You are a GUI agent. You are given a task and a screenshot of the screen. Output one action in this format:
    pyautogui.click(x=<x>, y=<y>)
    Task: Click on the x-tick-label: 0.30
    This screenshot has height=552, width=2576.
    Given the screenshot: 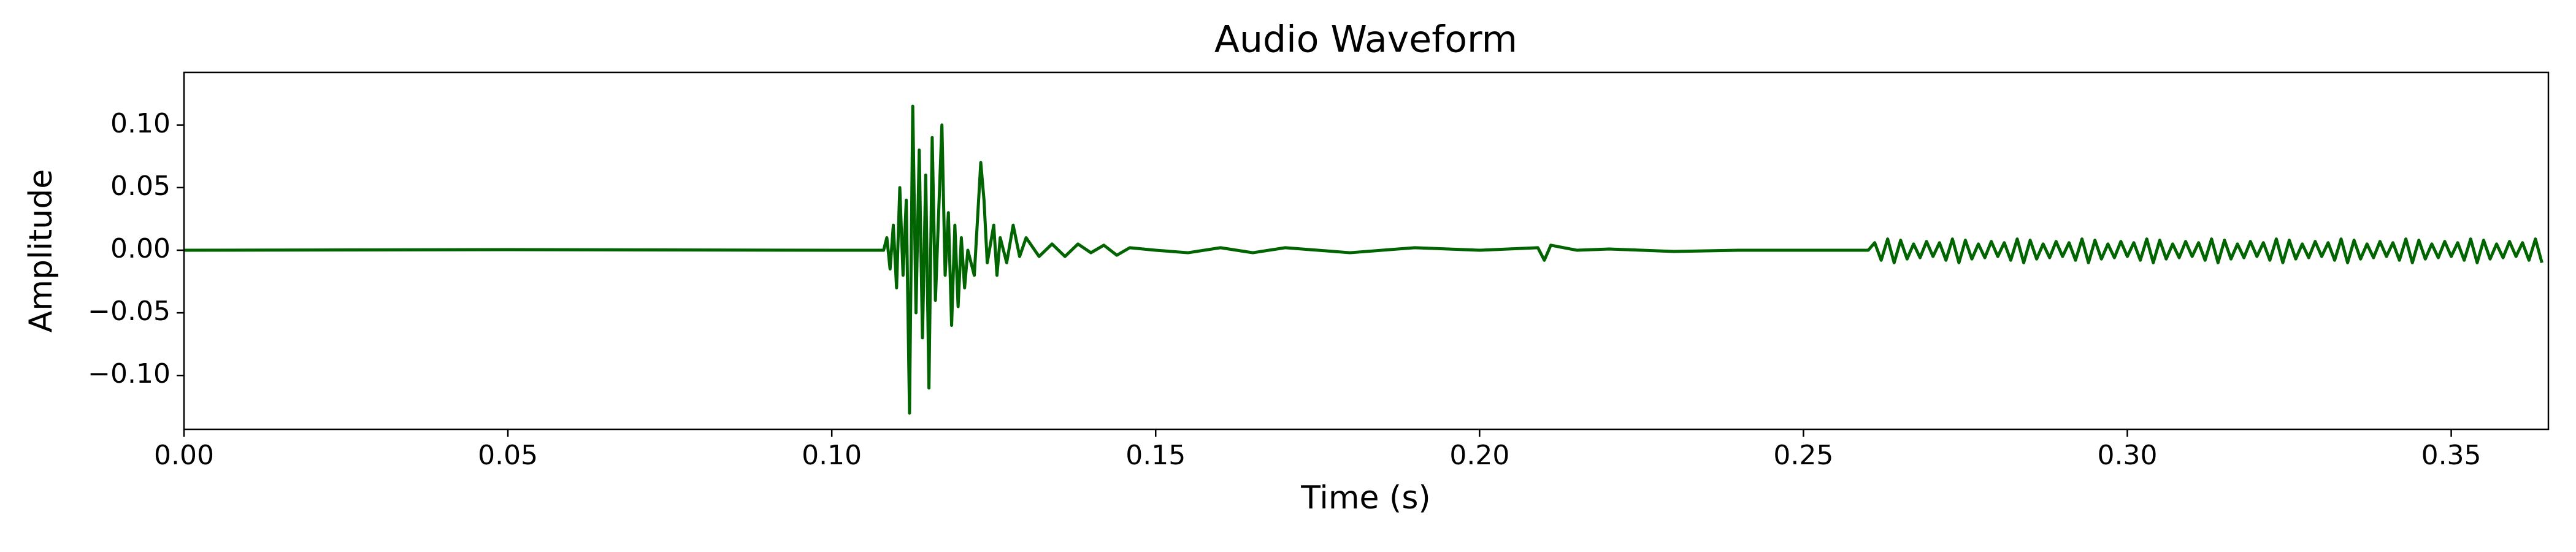 What is the action you would take?
    pyautogui.click(x=2128, y=455)
    